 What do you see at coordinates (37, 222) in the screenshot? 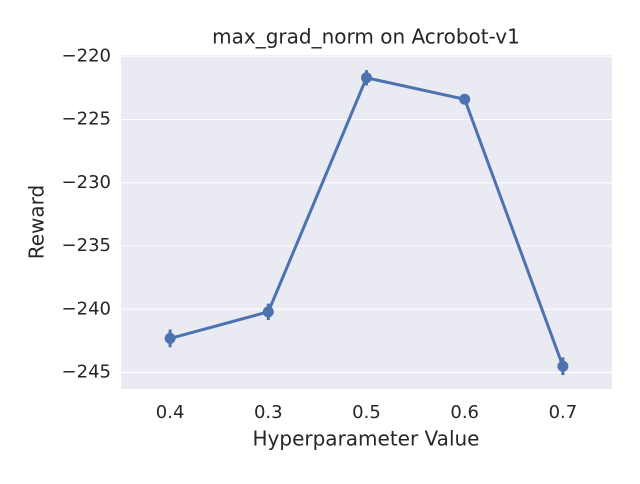
I see `y-axis-label: Reward` at bounding box center [37, 222].